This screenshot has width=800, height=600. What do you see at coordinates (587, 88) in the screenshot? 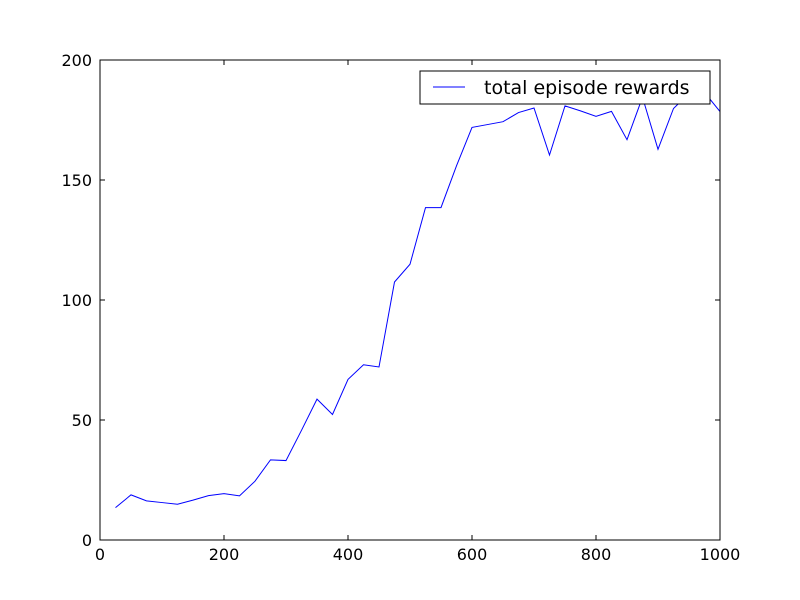
I see `legend-label: total episode rewards` at bounding box center [587, 88].